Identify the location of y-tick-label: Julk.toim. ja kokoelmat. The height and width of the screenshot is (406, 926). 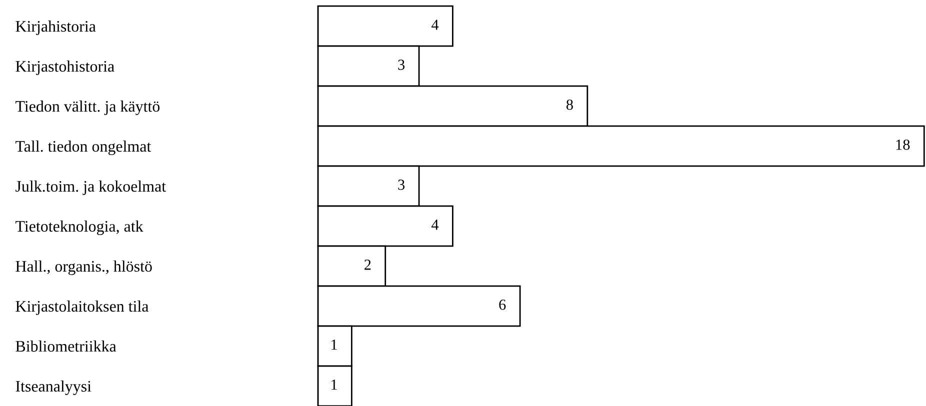
(91, 187).